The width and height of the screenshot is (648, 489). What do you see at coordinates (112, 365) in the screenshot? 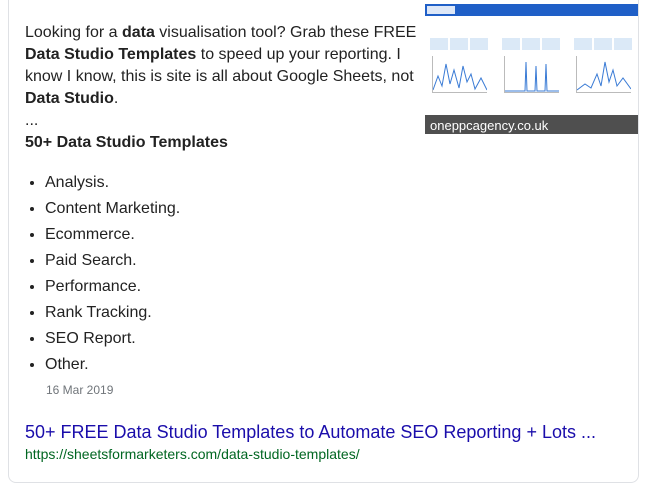
I see `list-item: Other.` at bounding box center [112, 365].